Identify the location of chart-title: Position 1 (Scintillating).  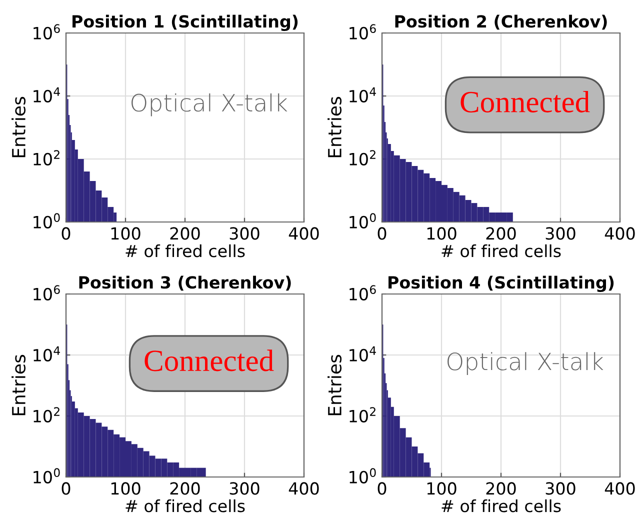
(185, 23).